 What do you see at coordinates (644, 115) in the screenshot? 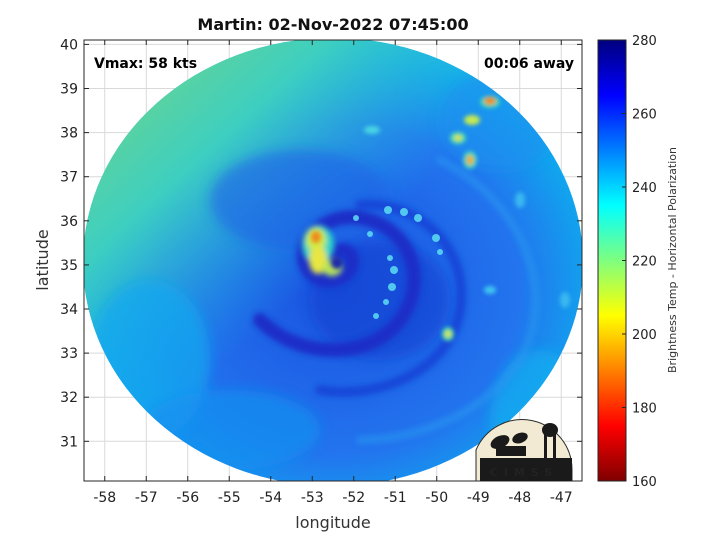
I see `colorbar-tick-label: 260` at bounding box center [644, 115].